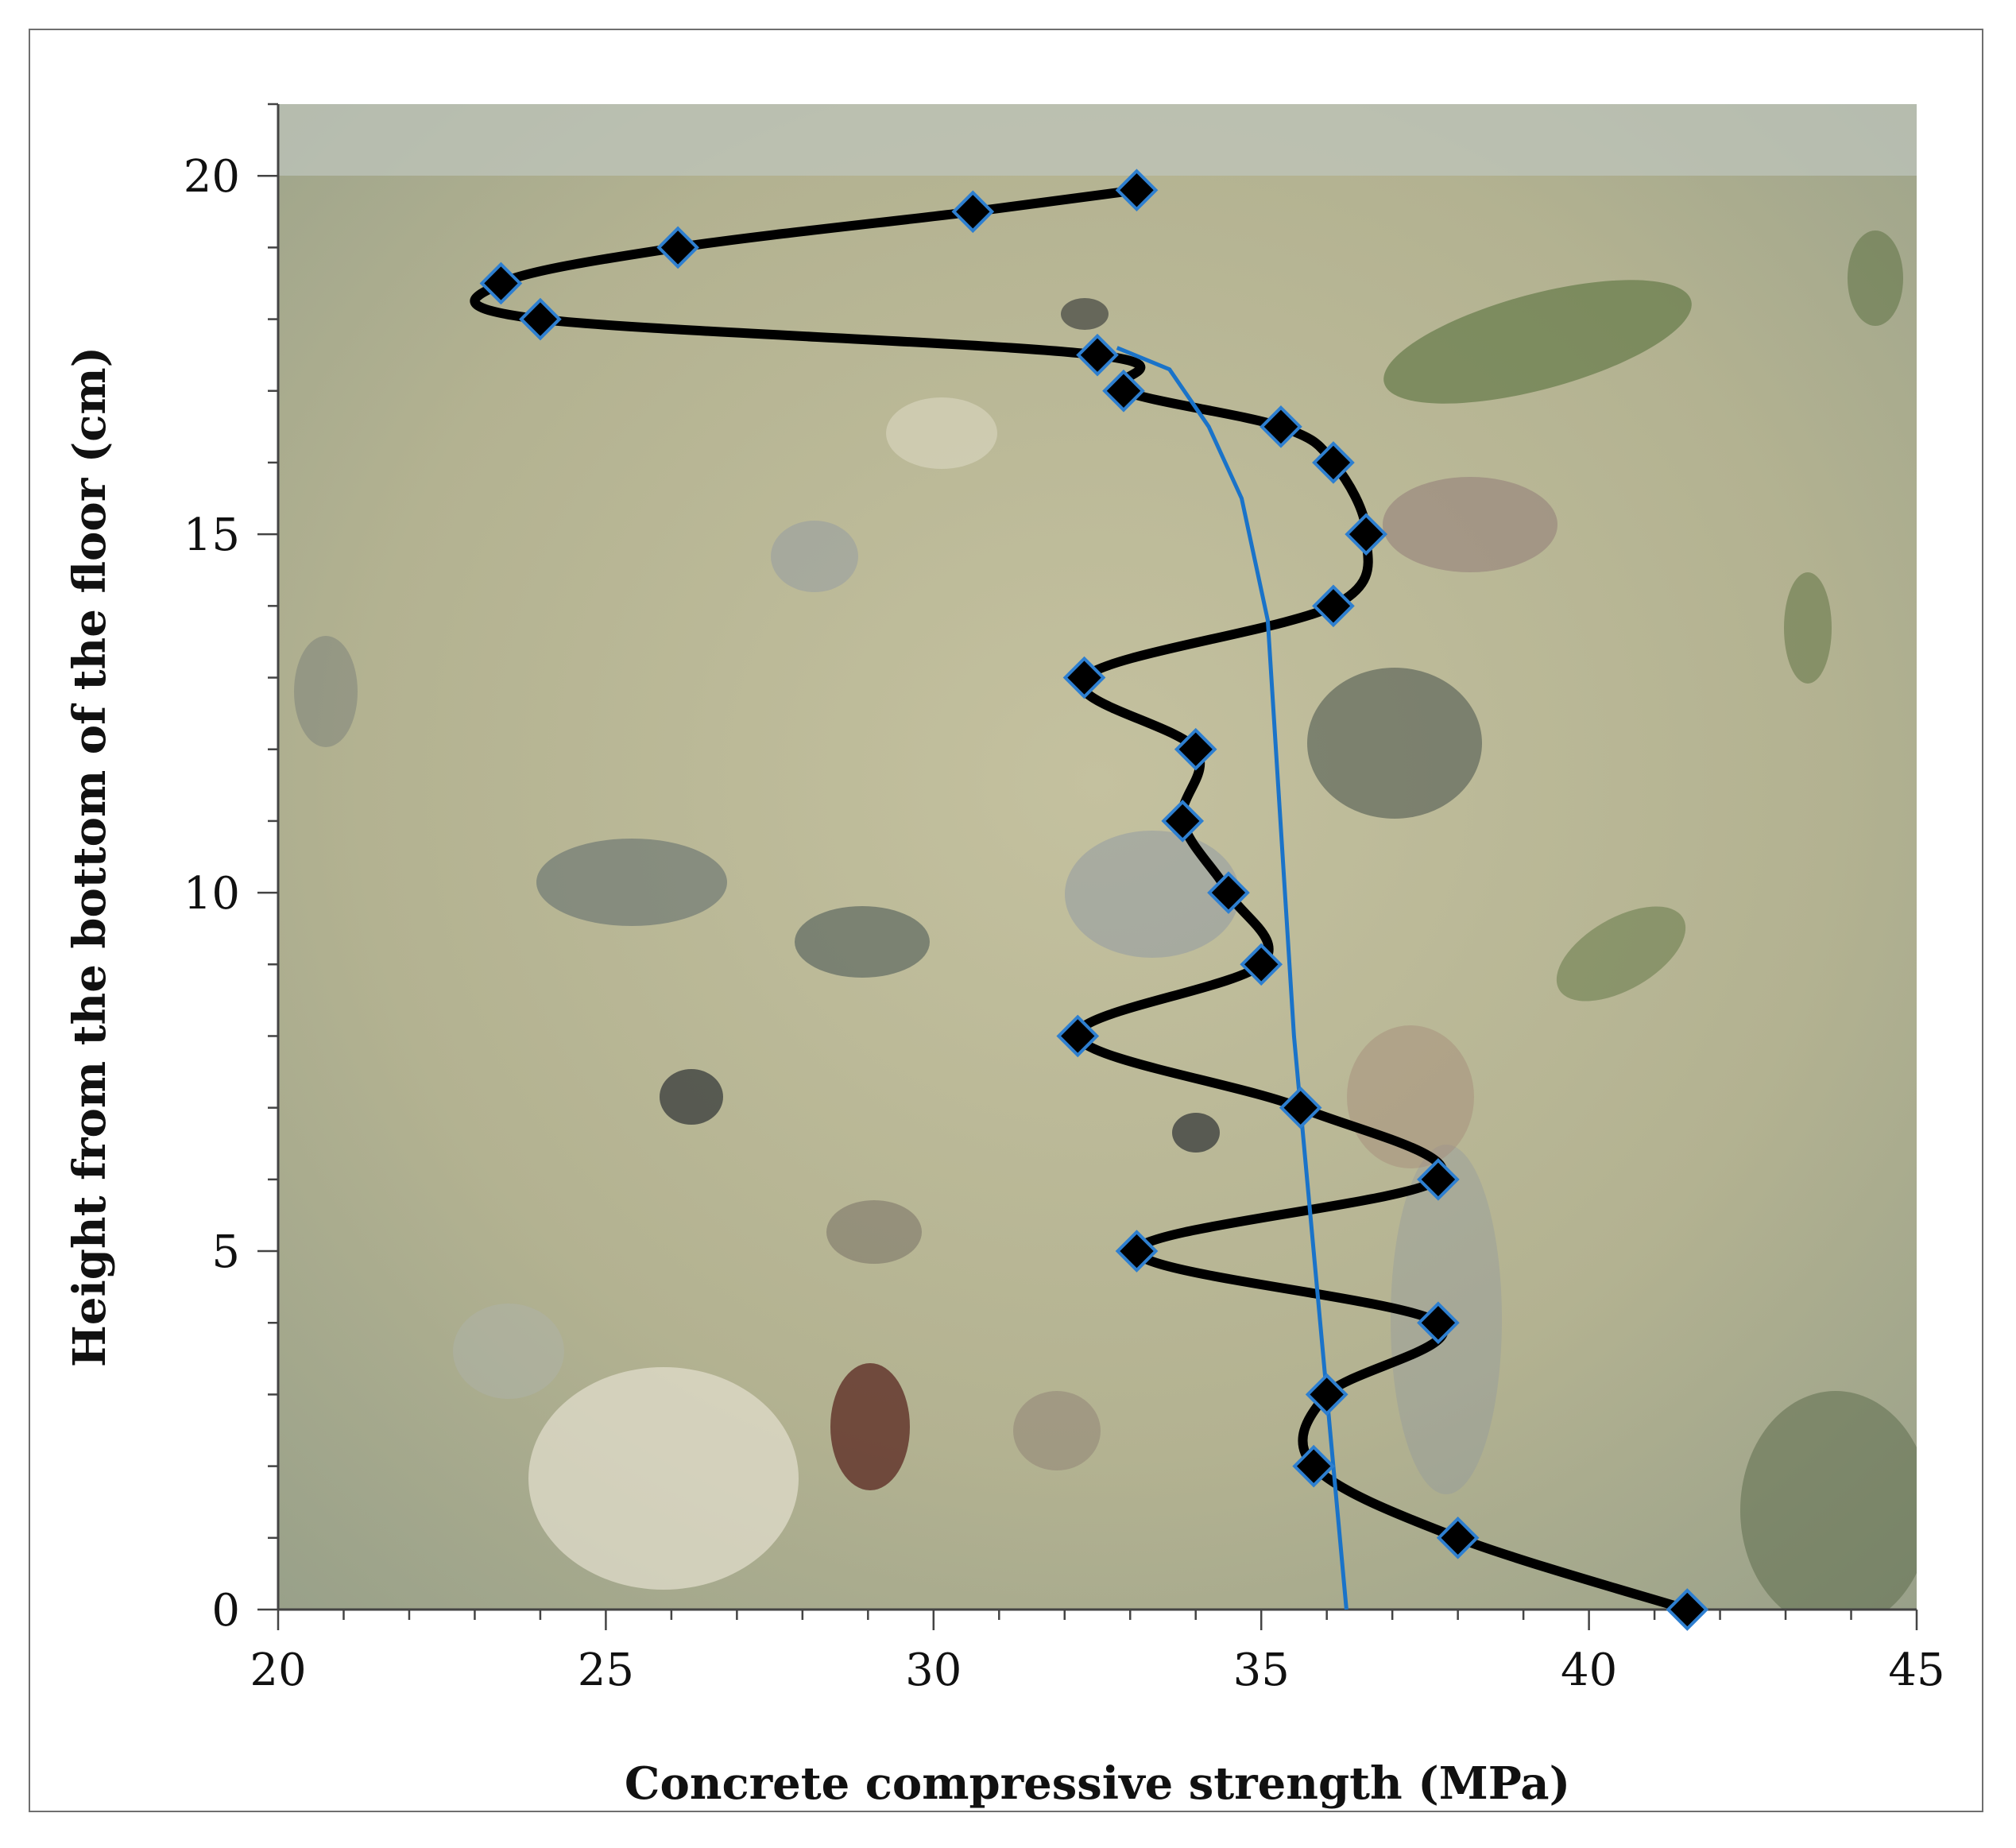  I want to click on x-tick-label: 45, so click(1916, 1671).